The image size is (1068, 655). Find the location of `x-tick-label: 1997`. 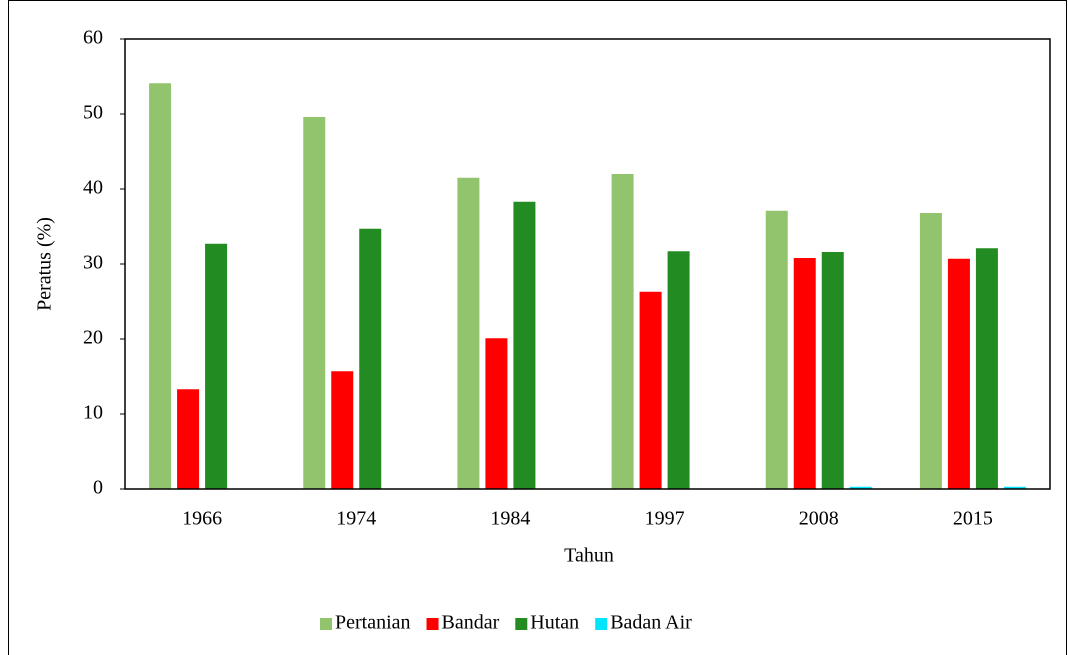

x-tick-label: 1997 is located at coordinates (665, 519).